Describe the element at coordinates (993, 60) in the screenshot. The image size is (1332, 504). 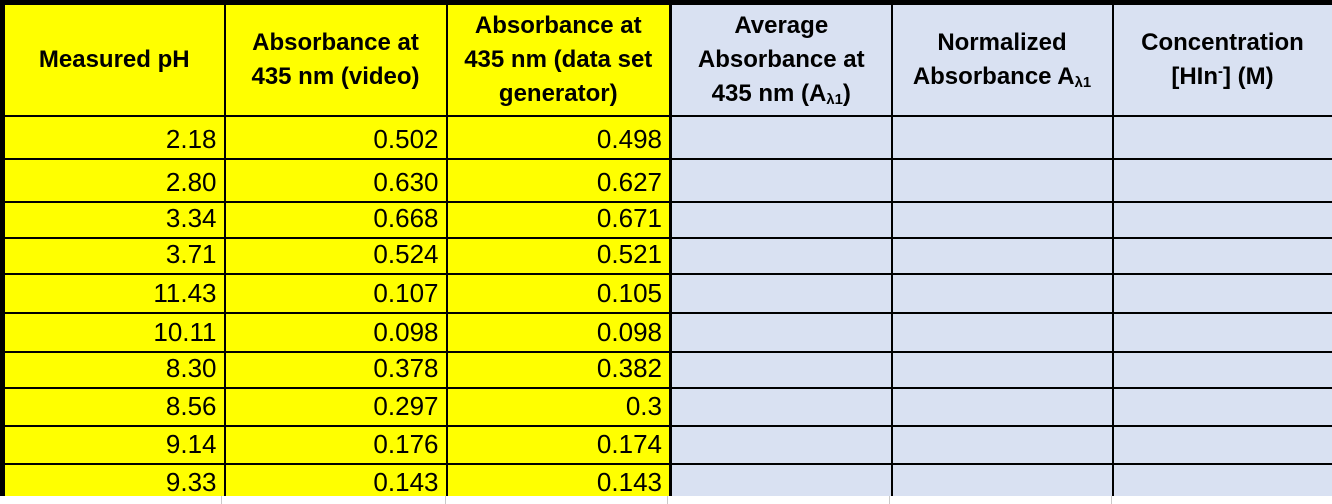
I see `header-text: Normalized Absorbance A` at that location.